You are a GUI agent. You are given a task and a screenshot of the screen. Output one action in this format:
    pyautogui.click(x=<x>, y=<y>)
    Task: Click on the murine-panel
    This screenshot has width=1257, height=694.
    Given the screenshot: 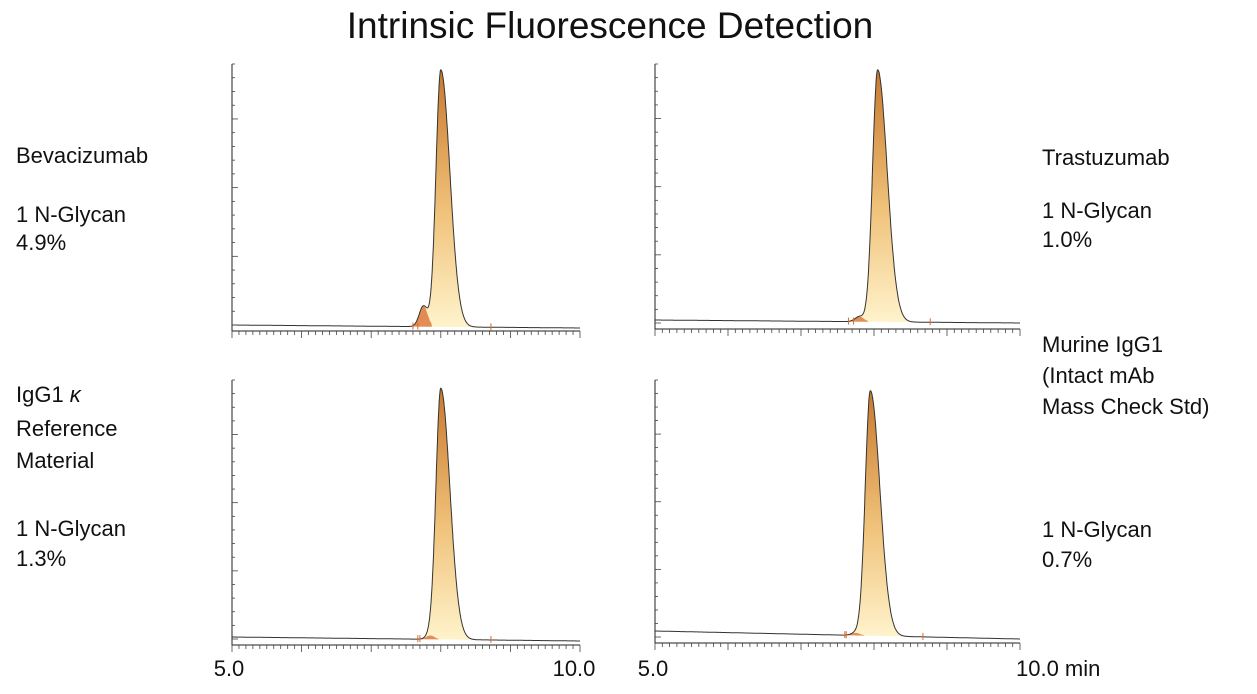 What is the action you would take?
    pyautogui.click(x=837, y=514)
    